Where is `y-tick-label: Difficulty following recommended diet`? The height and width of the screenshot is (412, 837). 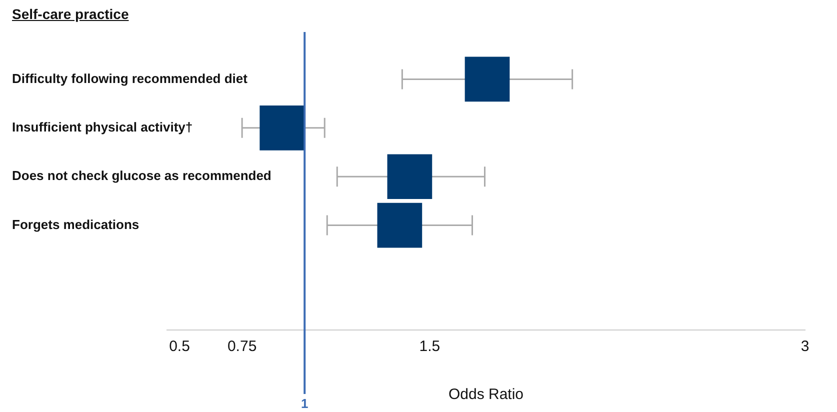
y-tick-label: Difficulty following recommended diet is located at coordinates (130, 78).